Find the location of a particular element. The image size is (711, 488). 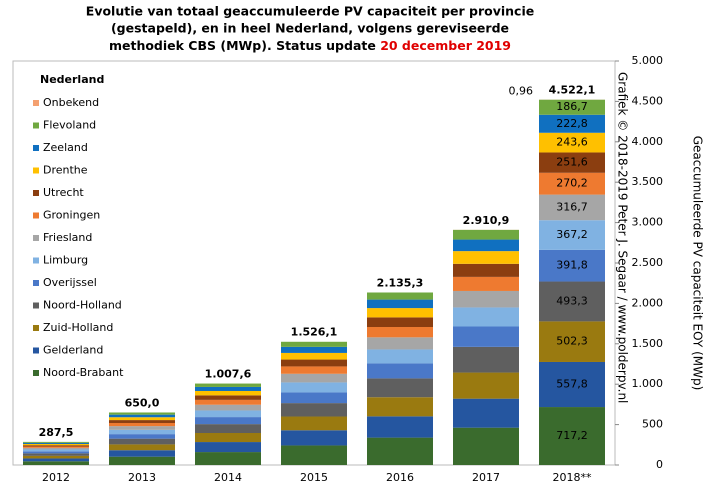

total-label: 2.910,9 is located at coordinates (486, 220).